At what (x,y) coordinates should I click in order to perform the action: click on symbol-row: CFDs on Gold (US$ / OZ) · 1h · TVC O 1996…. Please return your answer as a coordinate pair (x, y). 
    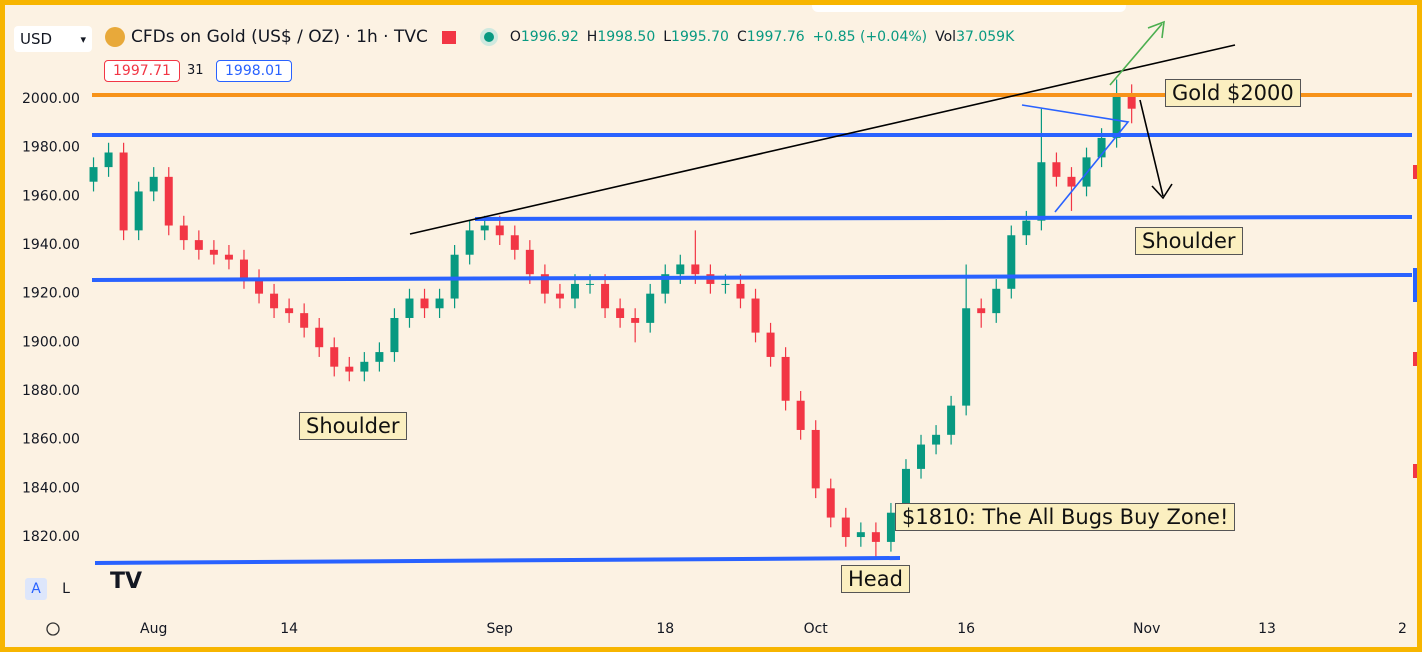
    Looking at the image, I should click on (563, 37).